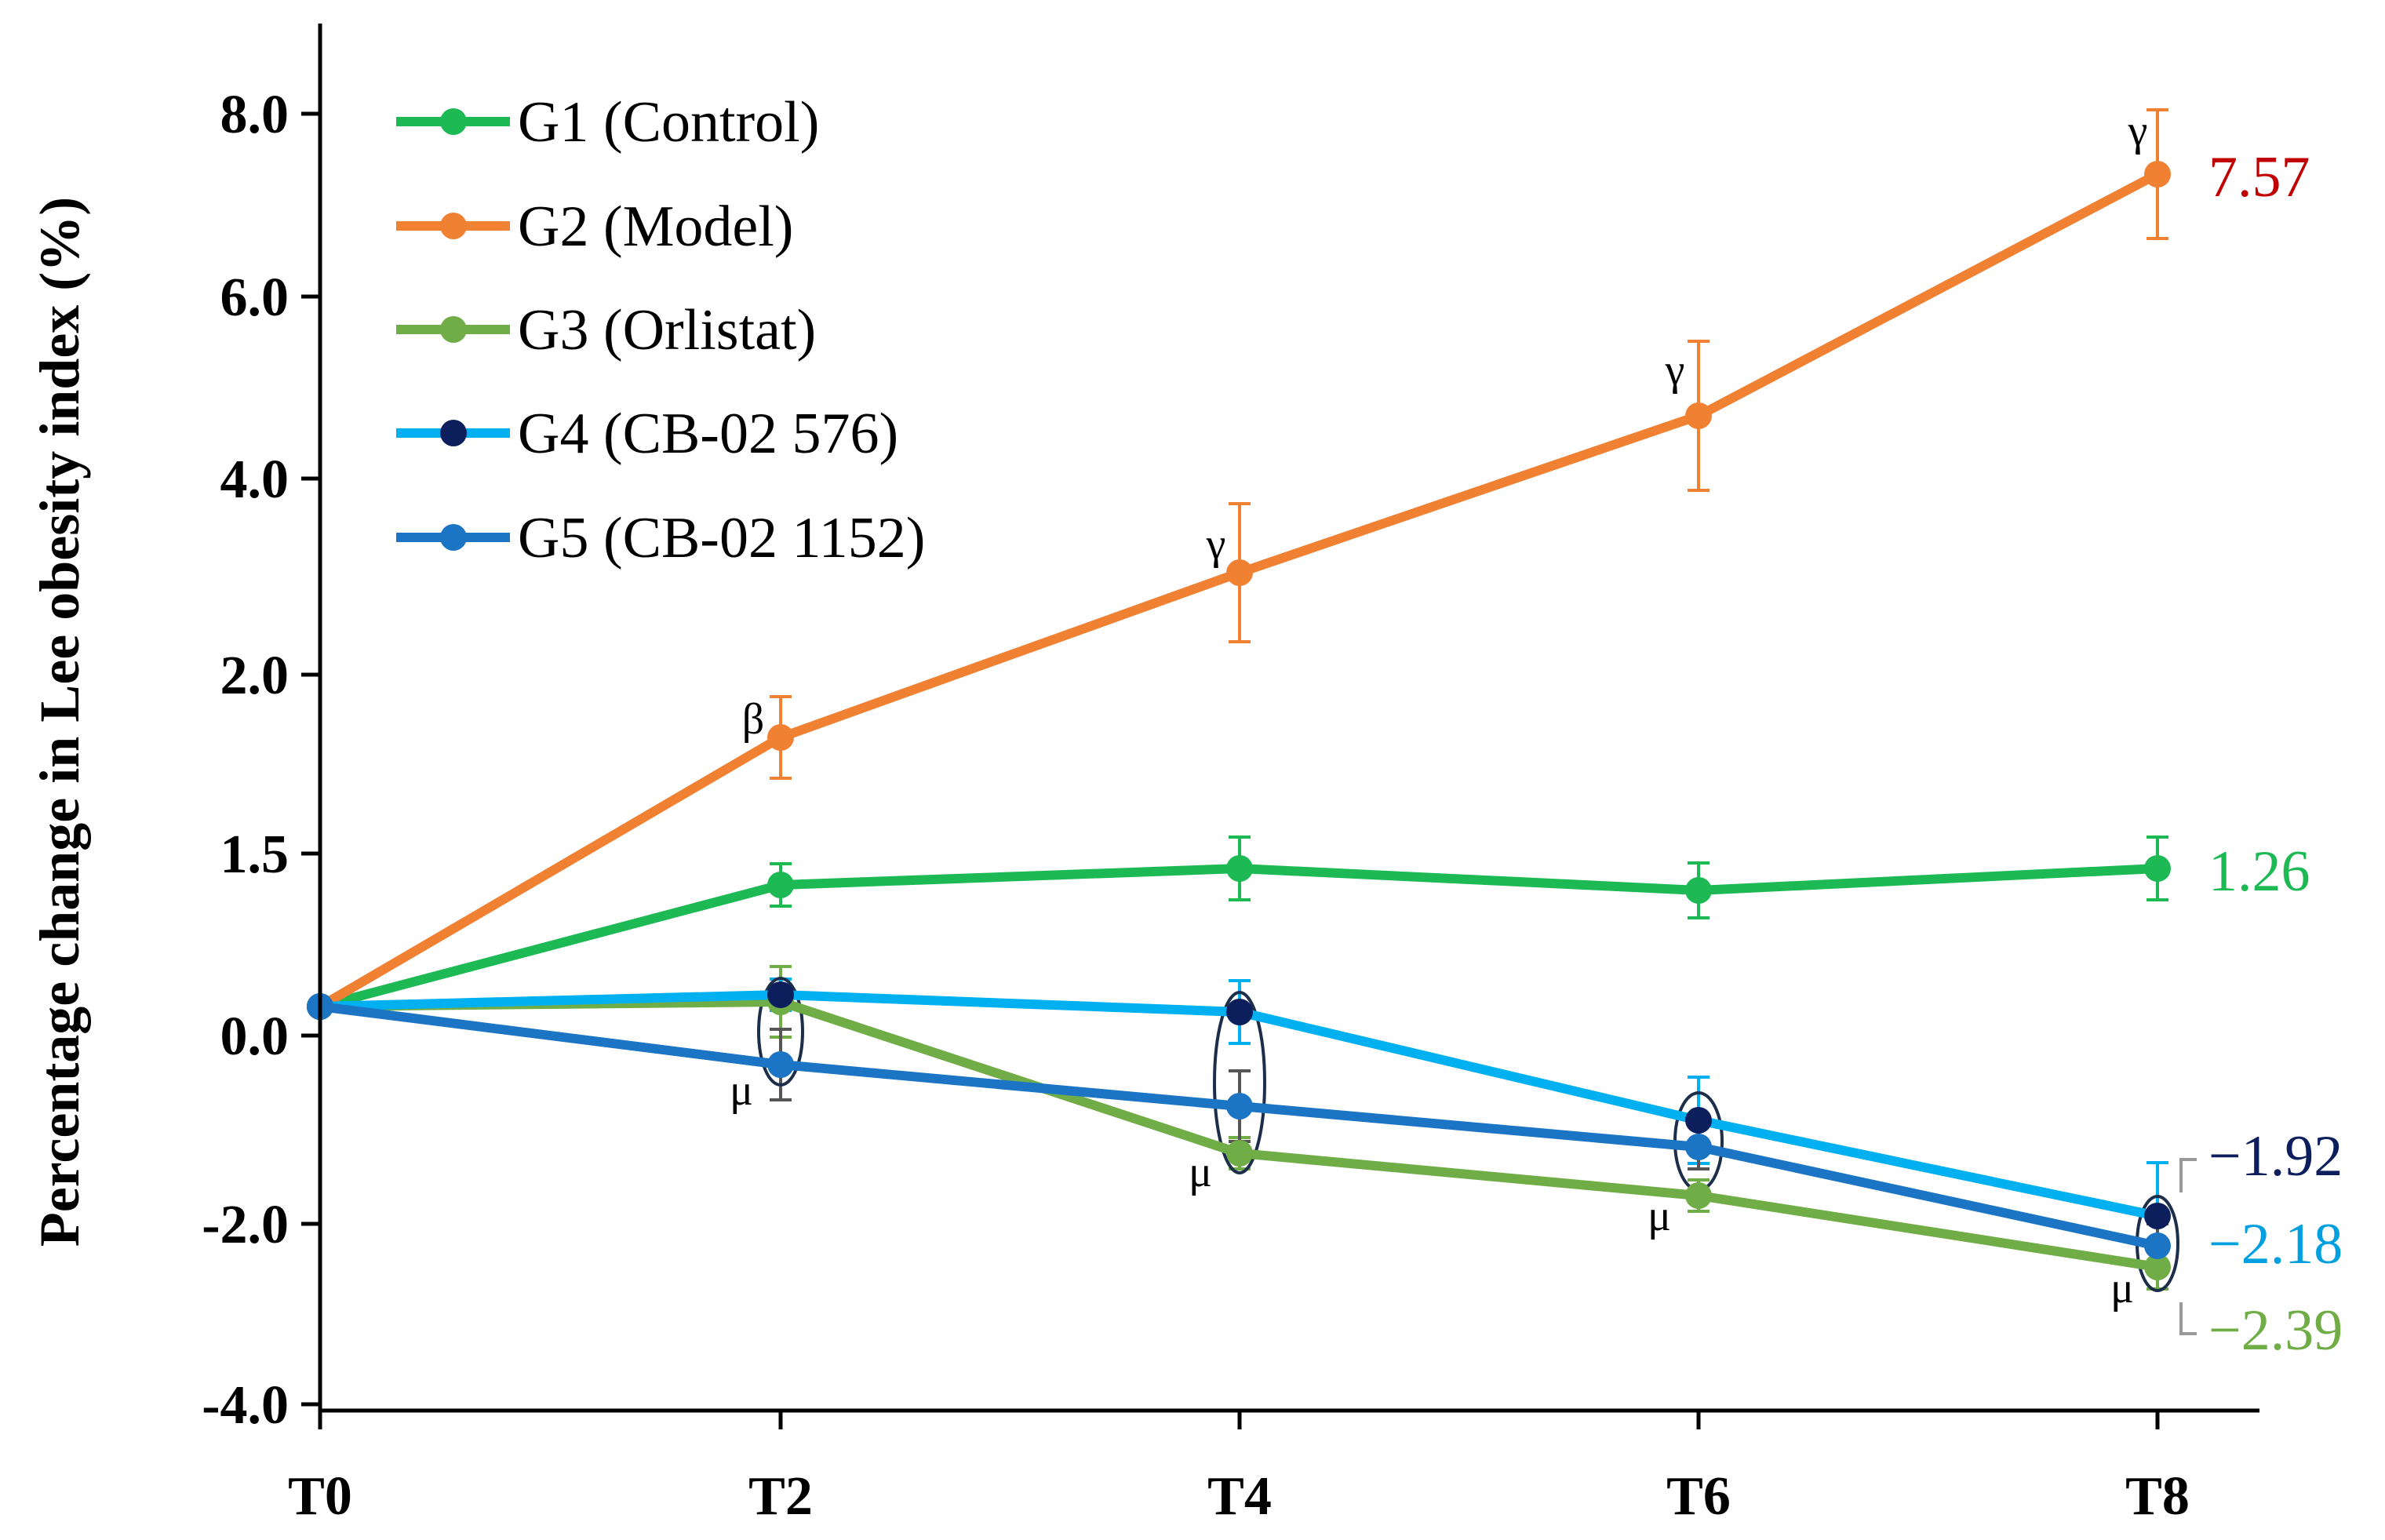  Describe the element at coordinates (2275, 1244) in the screenshot. I see `end-value-label: −2.18` at that location.